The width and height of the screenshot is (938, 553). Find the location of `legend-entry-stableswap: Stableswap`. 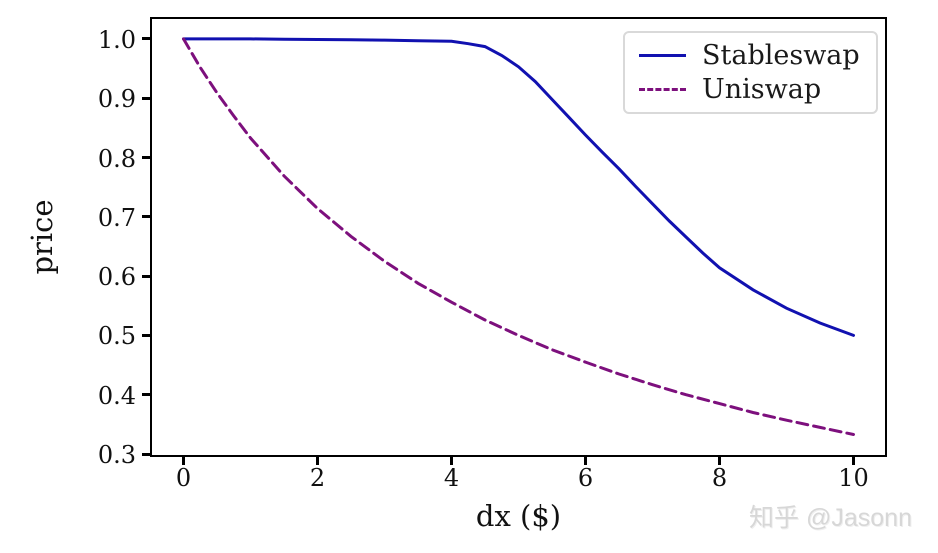

legend-entry-stableswap: Stableswap is located at coordinates (750, 55).